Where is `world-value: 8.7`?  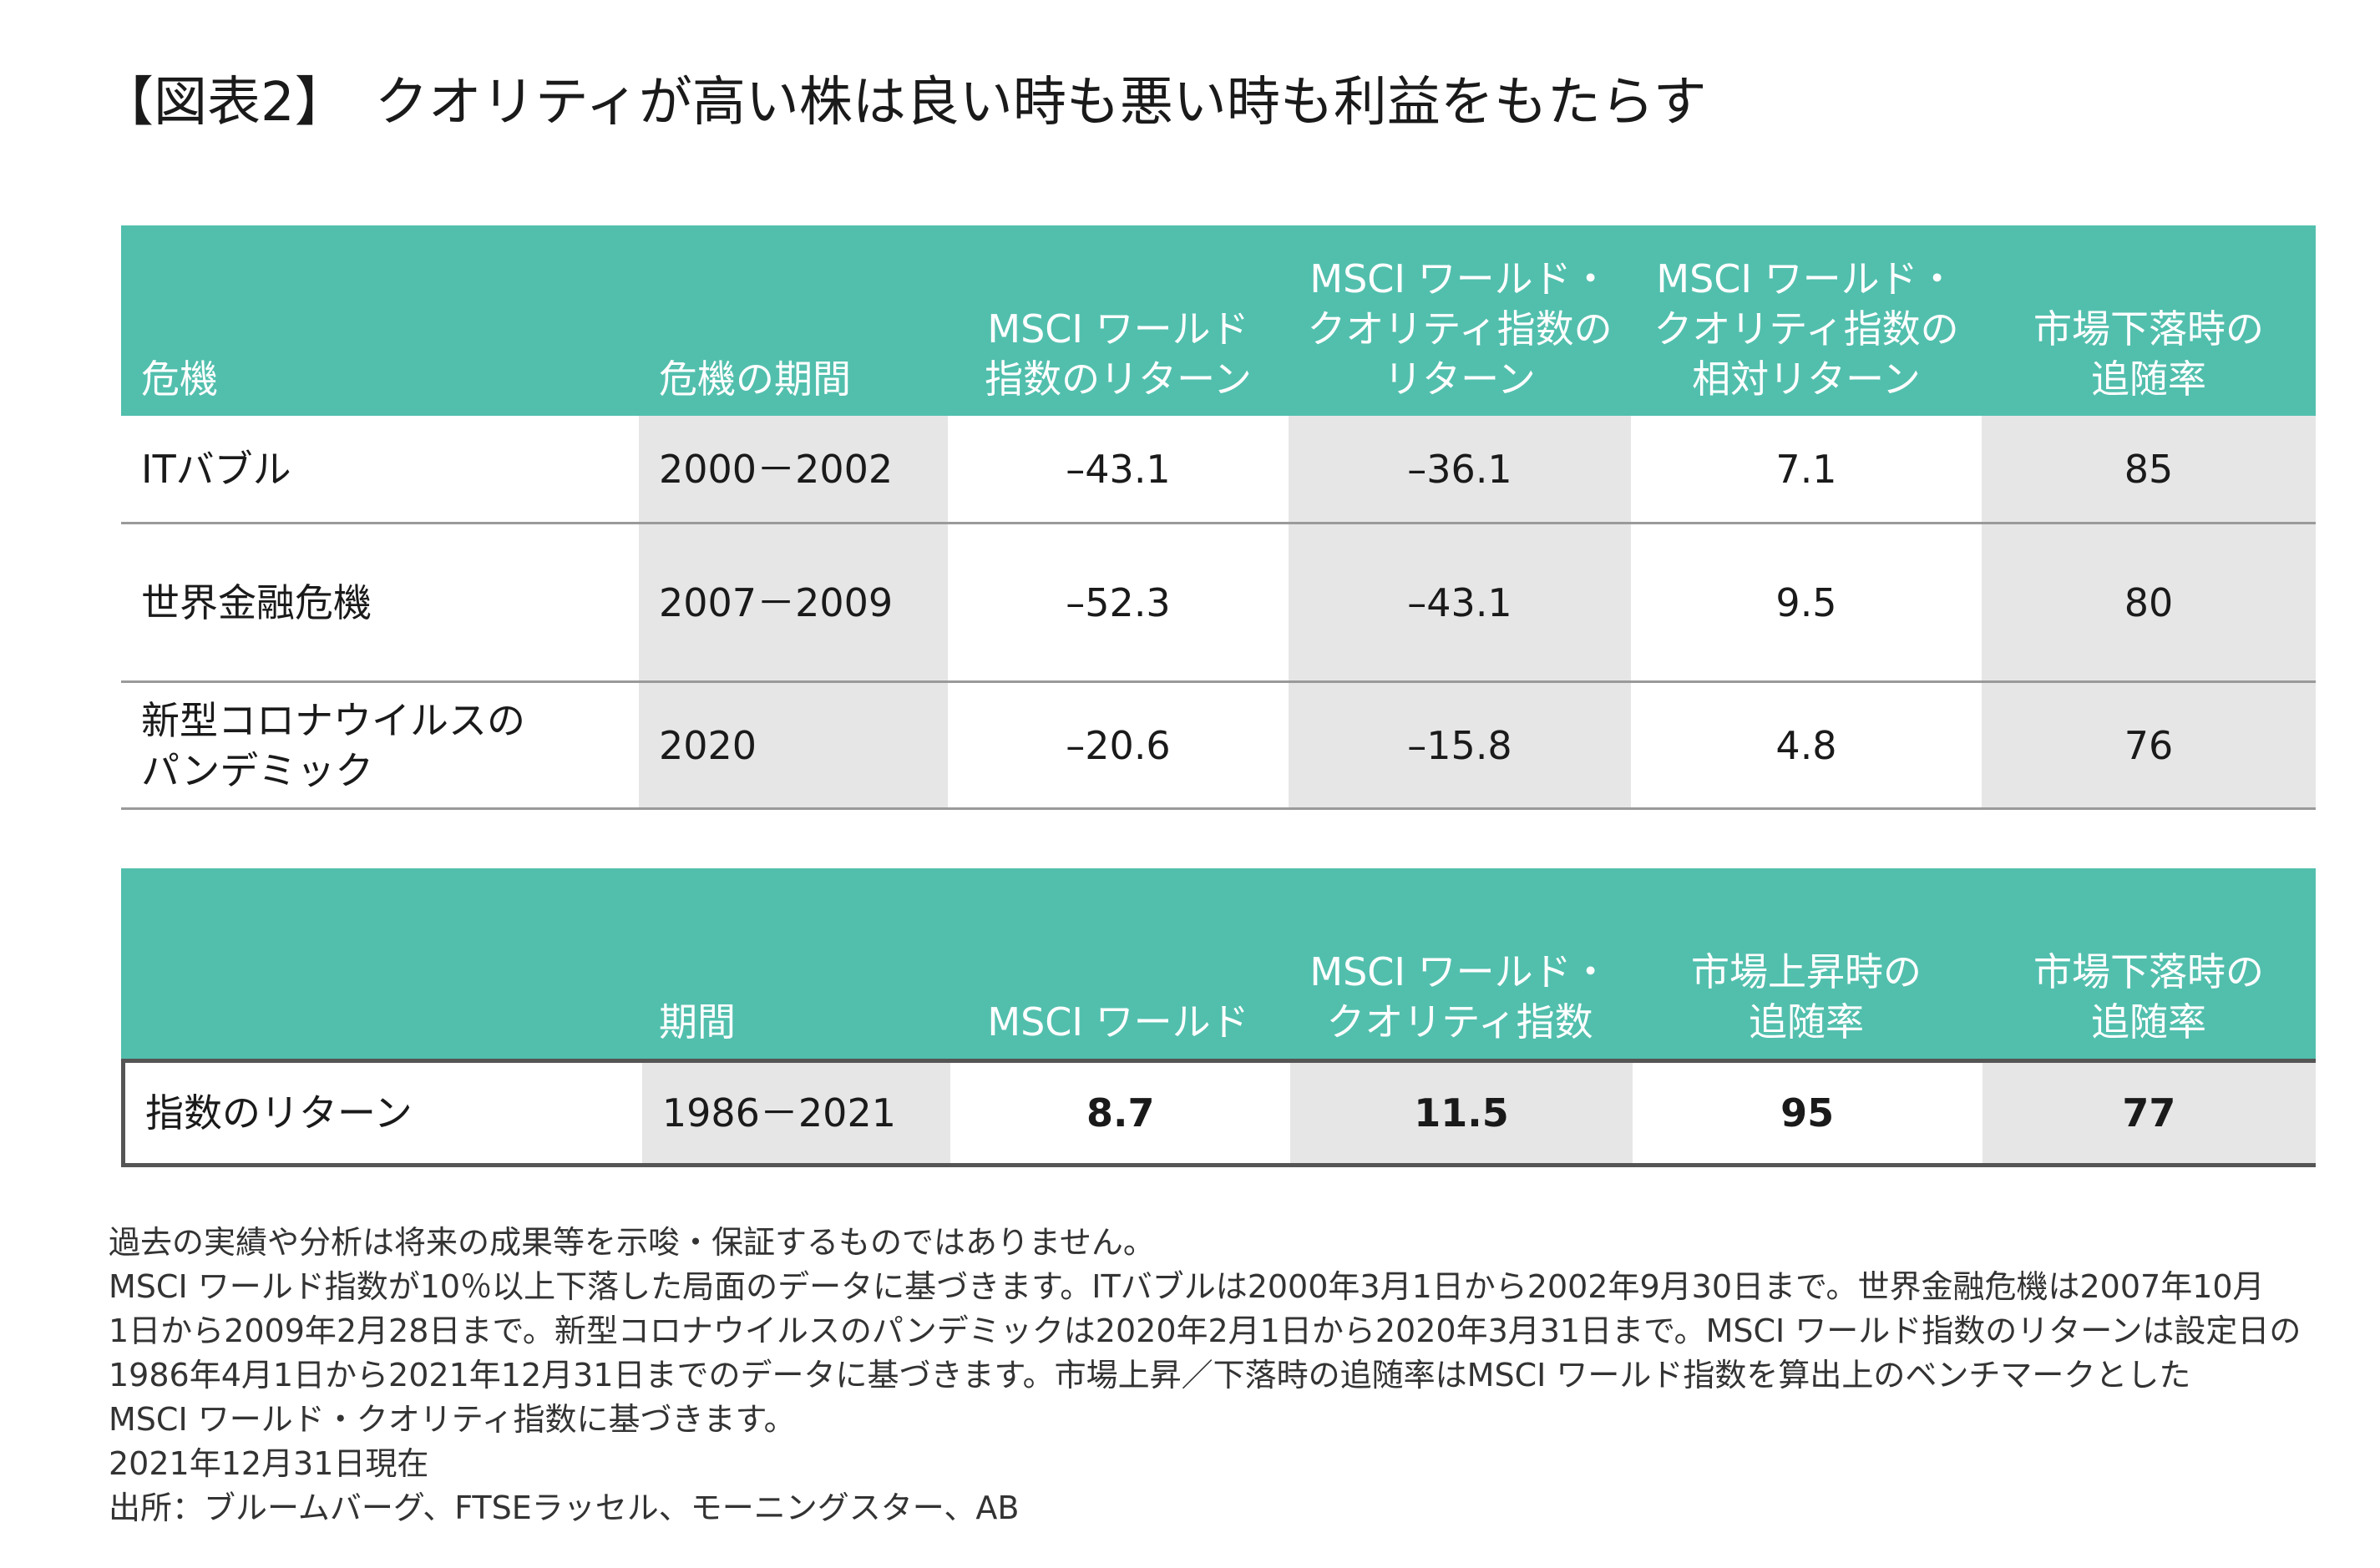
world-value: 8.7 is located at coordinates (1120, 1113).